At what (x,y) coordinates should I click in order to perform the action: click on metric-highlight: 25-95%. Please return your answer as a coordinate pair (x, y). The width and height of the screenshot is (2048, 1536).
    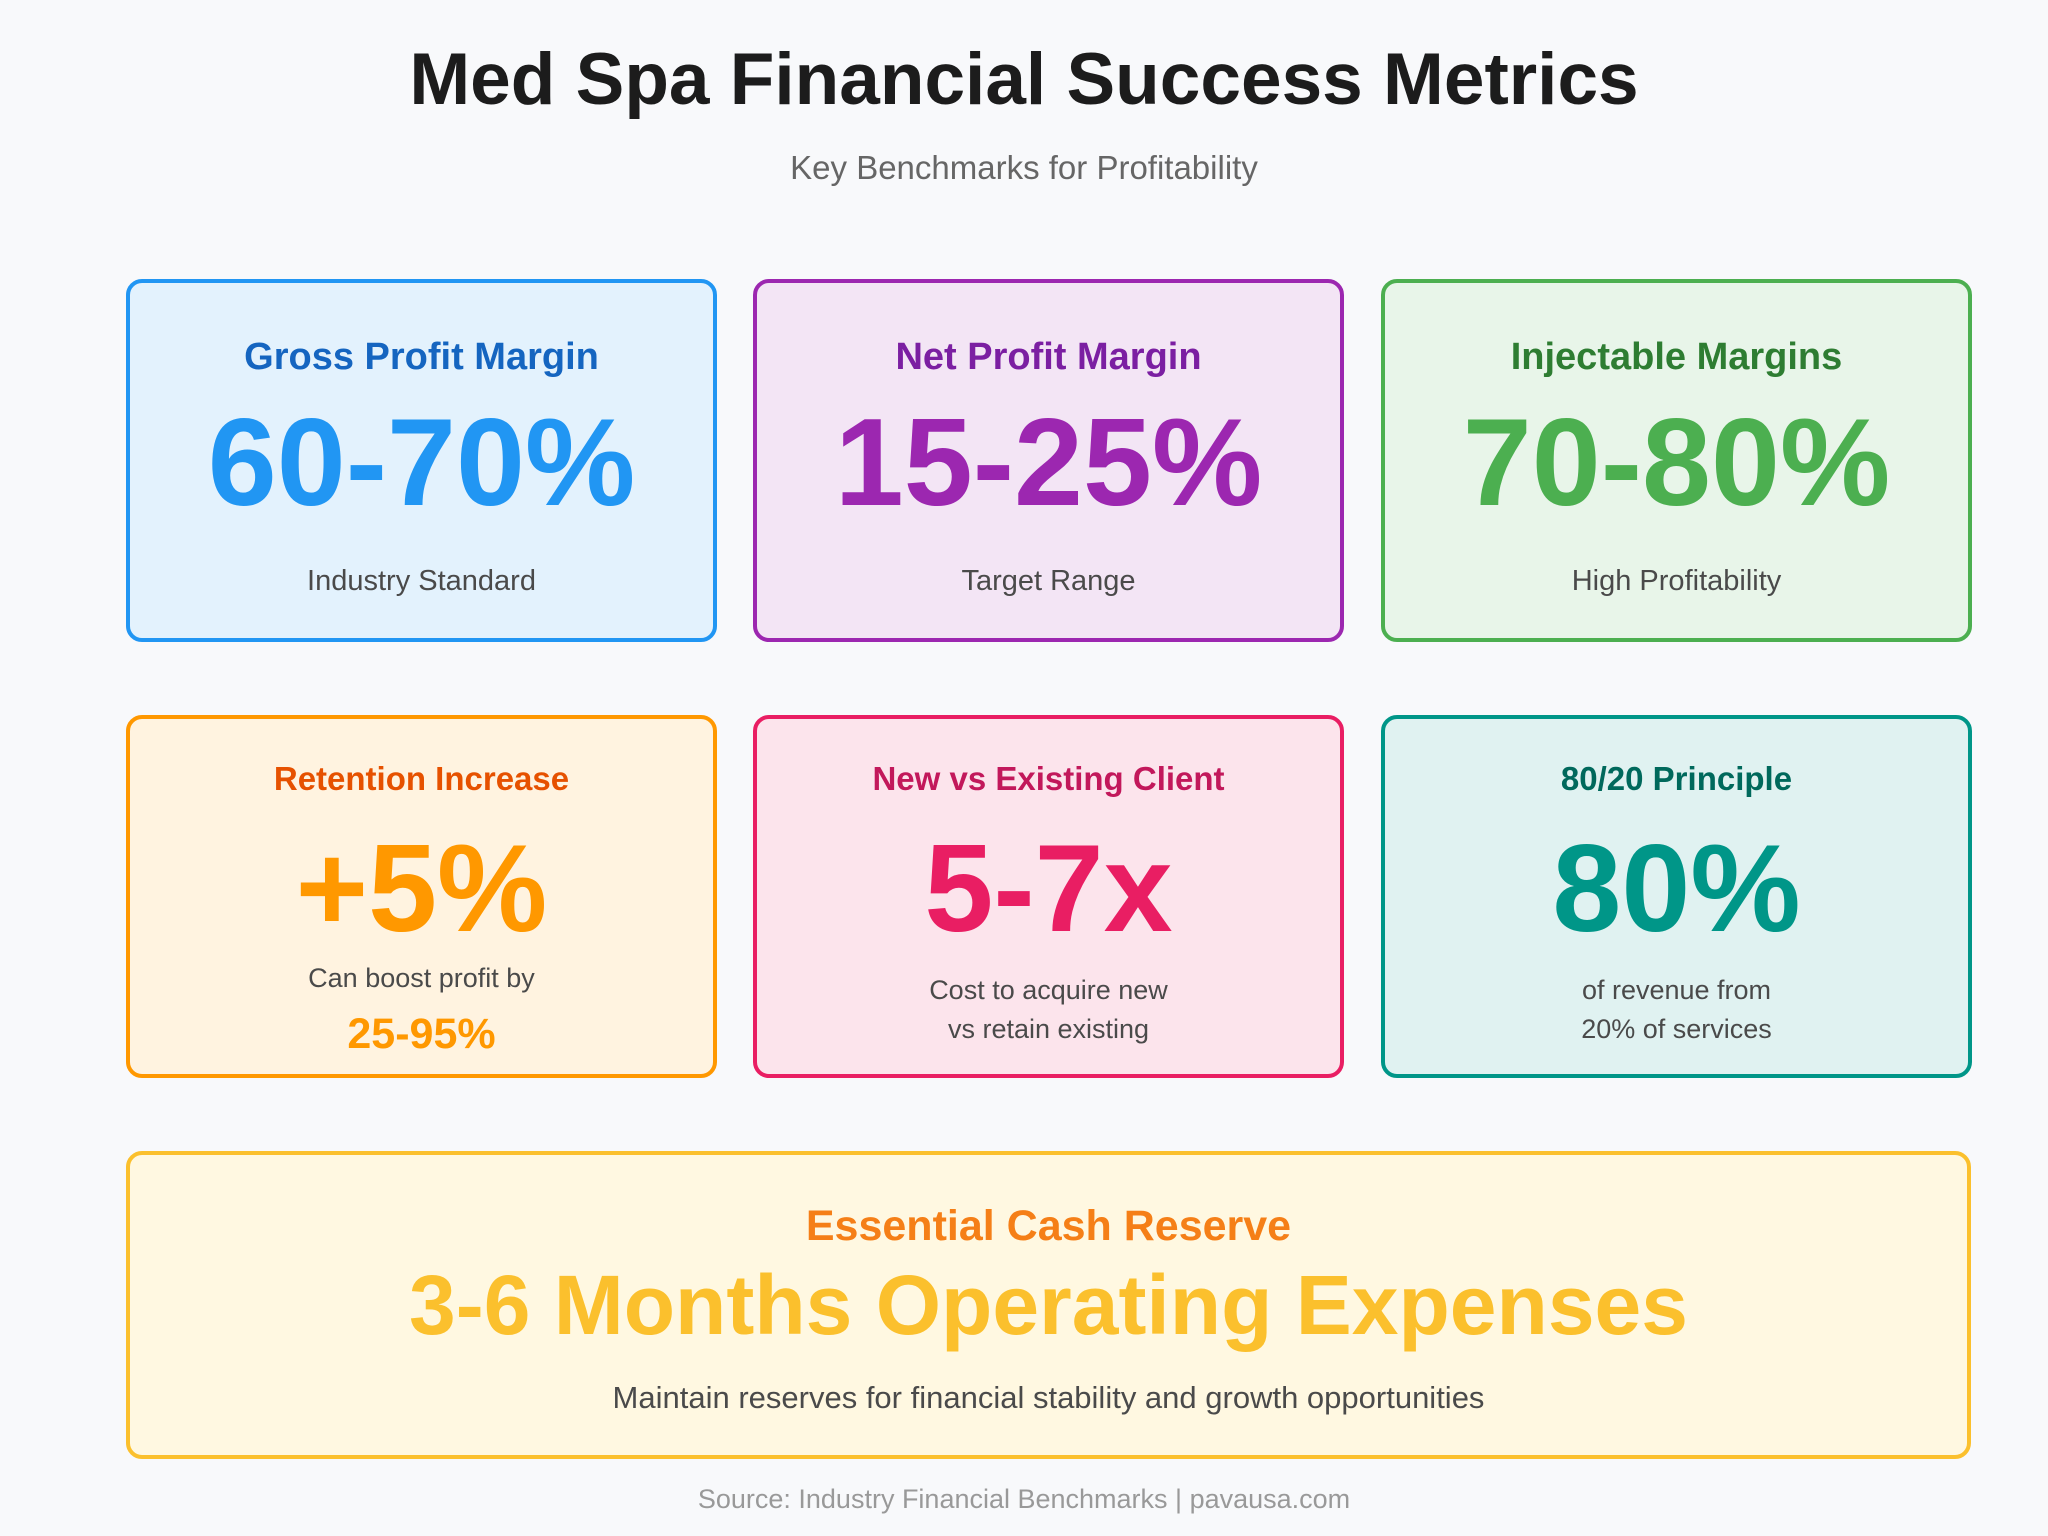
    Looking at the image, I should click on (421, 1034).